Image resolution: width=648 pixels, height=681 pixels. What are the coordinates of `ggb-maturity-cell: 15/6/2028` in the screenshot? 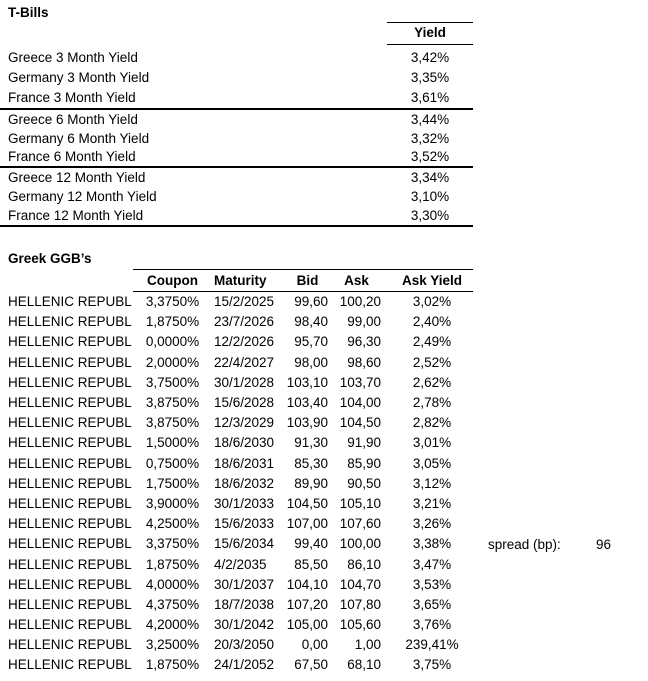 It's located at (244, 403).